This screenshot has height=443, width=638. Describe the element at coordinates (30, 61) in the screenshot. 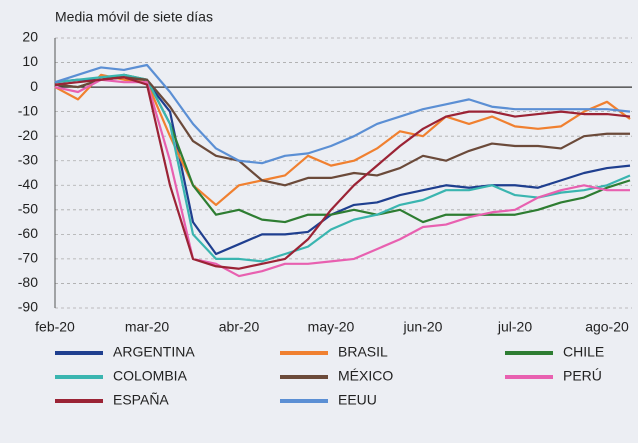

I see `y-tick-label: 10` at that location.